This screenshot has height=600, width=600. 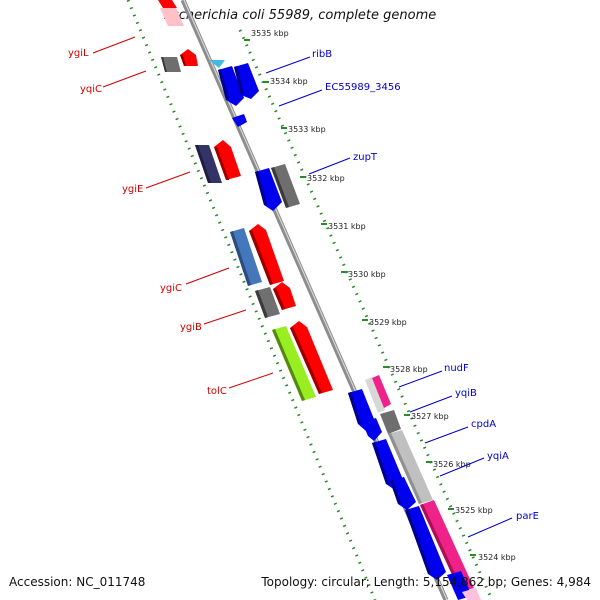 I want to click on kbp-tick-label: 3524 kbp, so click(x=497, y=557).